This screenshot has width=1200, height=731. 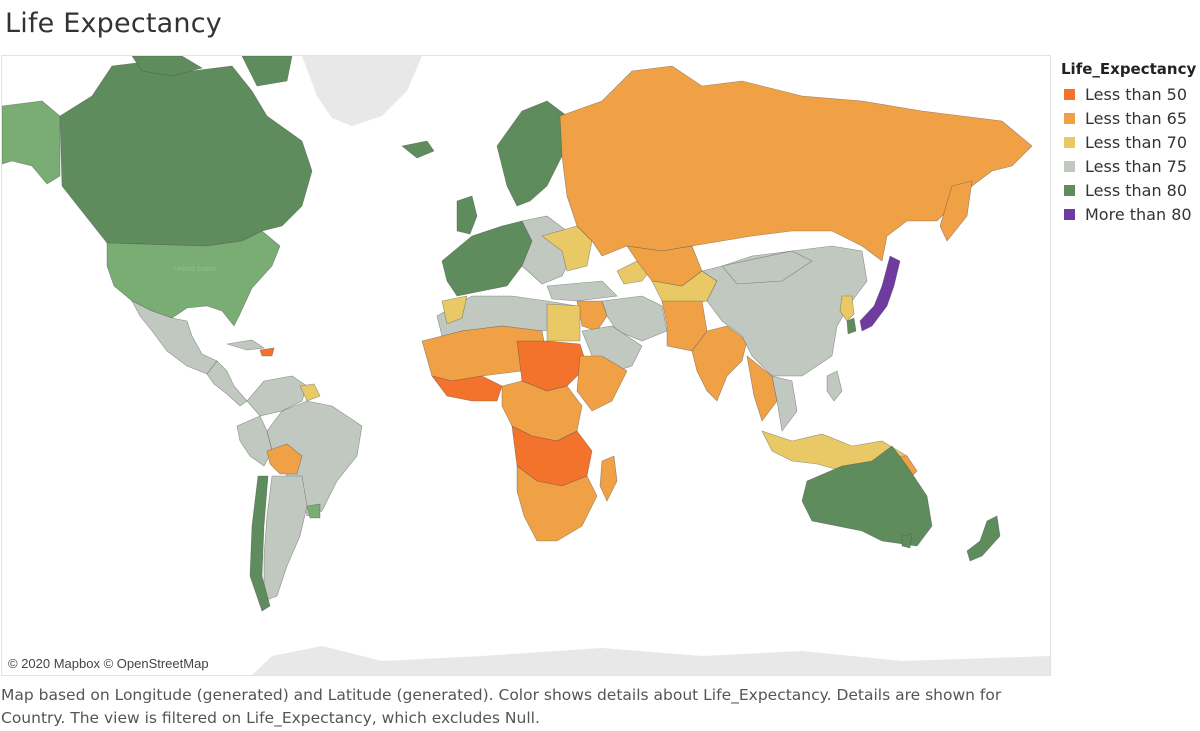 What do you see at coordinates (532, 153) in the screenshot?
I see `scandinavia-region` at bounding box center [532, 153].